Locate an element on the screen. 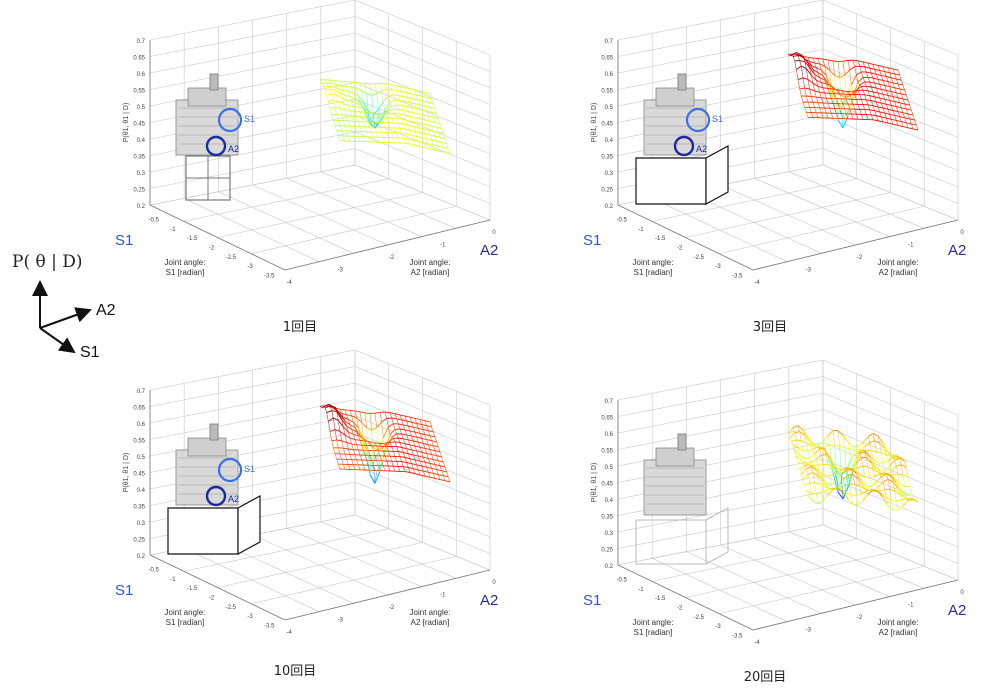 This screenshot has height=688, width=993. z-tick-label: 0.3 is located at coordinates (609, 534).